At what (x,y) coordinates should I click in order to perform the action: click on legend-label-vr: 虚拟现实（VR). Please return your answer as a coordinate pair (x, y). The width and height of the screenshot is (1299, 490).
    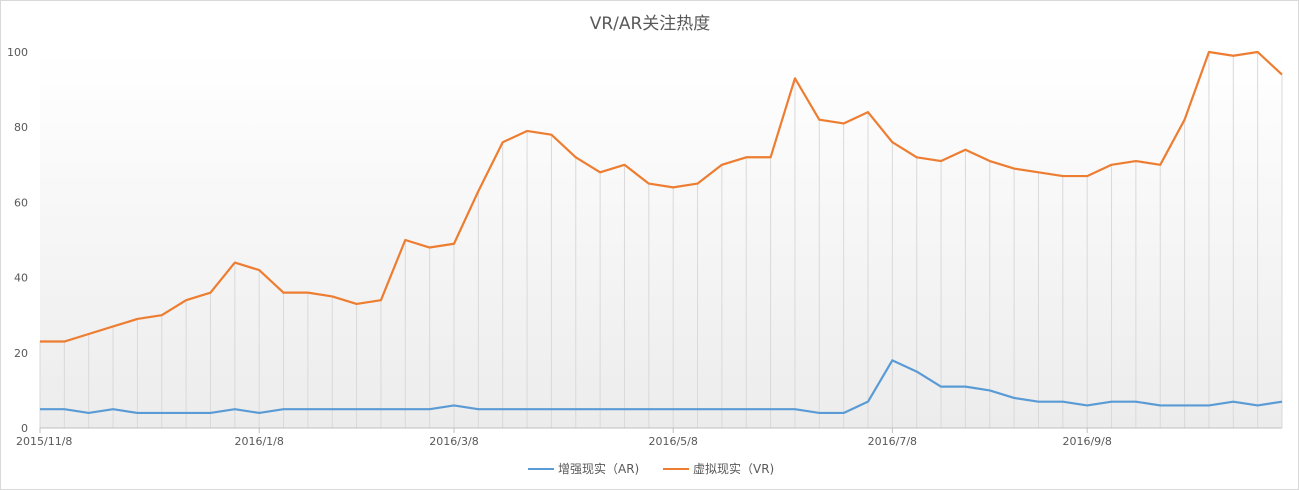
    Looking at the image, I should click on (733, 468).